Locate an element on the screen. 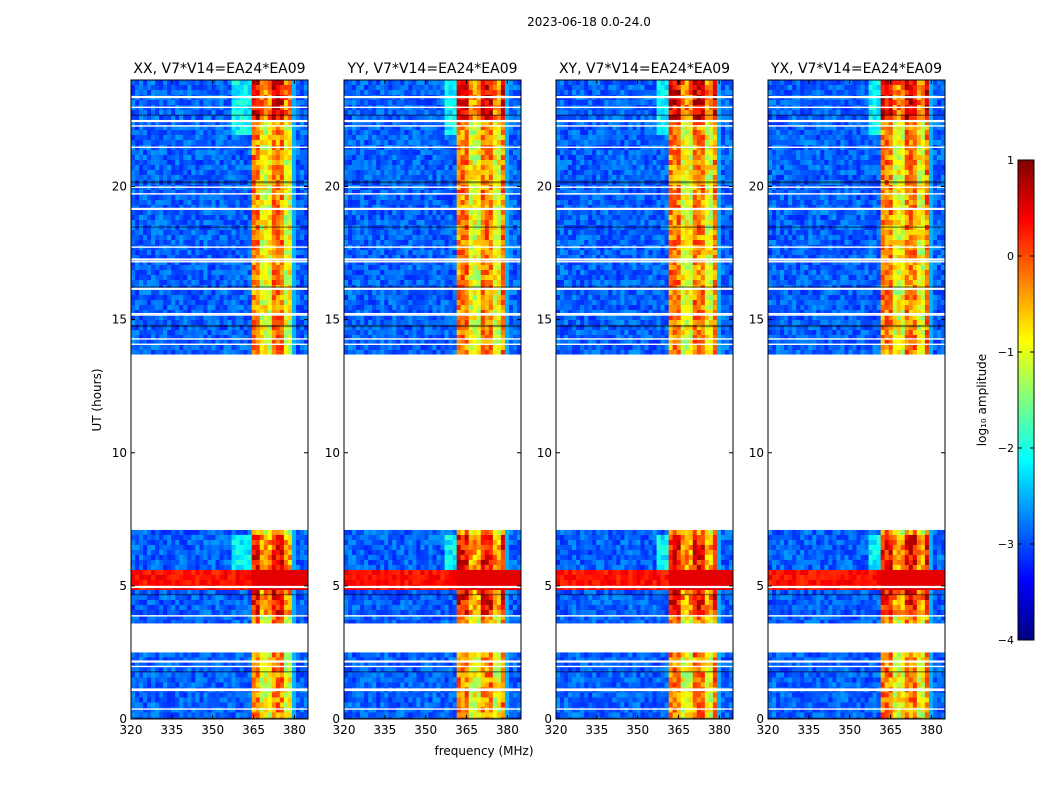 Image resolution: width=1050 pixels, height=800 pixels. colorbar-ticks: 1 0 −1 −2 −3 −4 is located at coordinates (1016, 400).